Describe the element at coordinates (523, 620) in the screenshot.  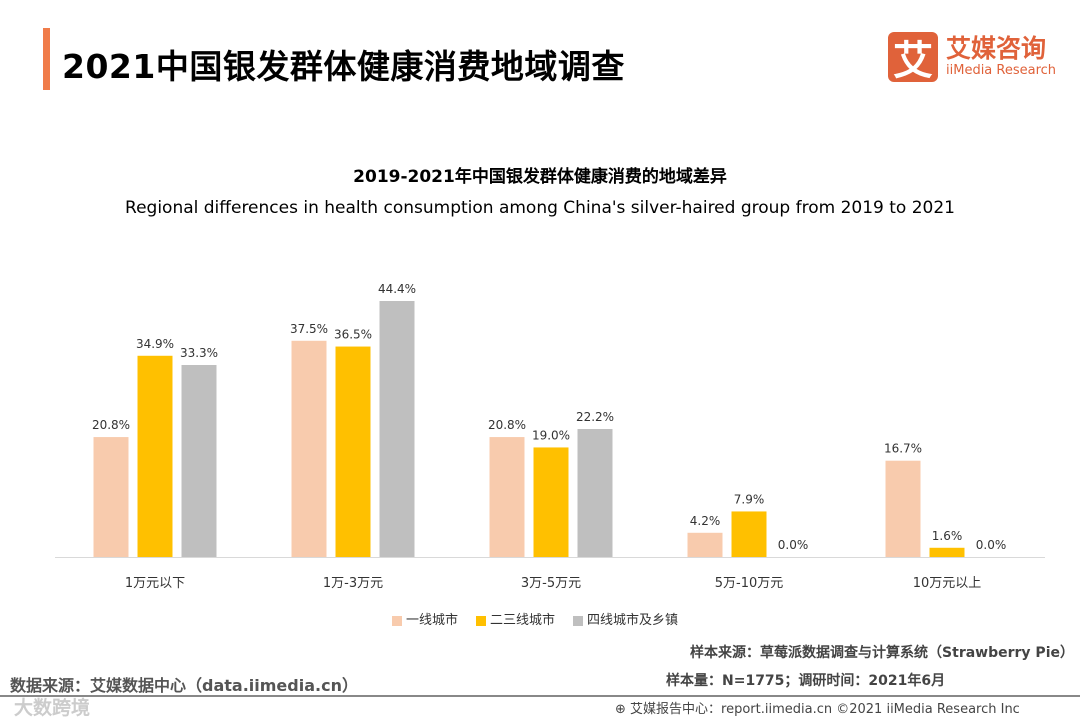
I see `legend-label: 二三线城市` at that location.